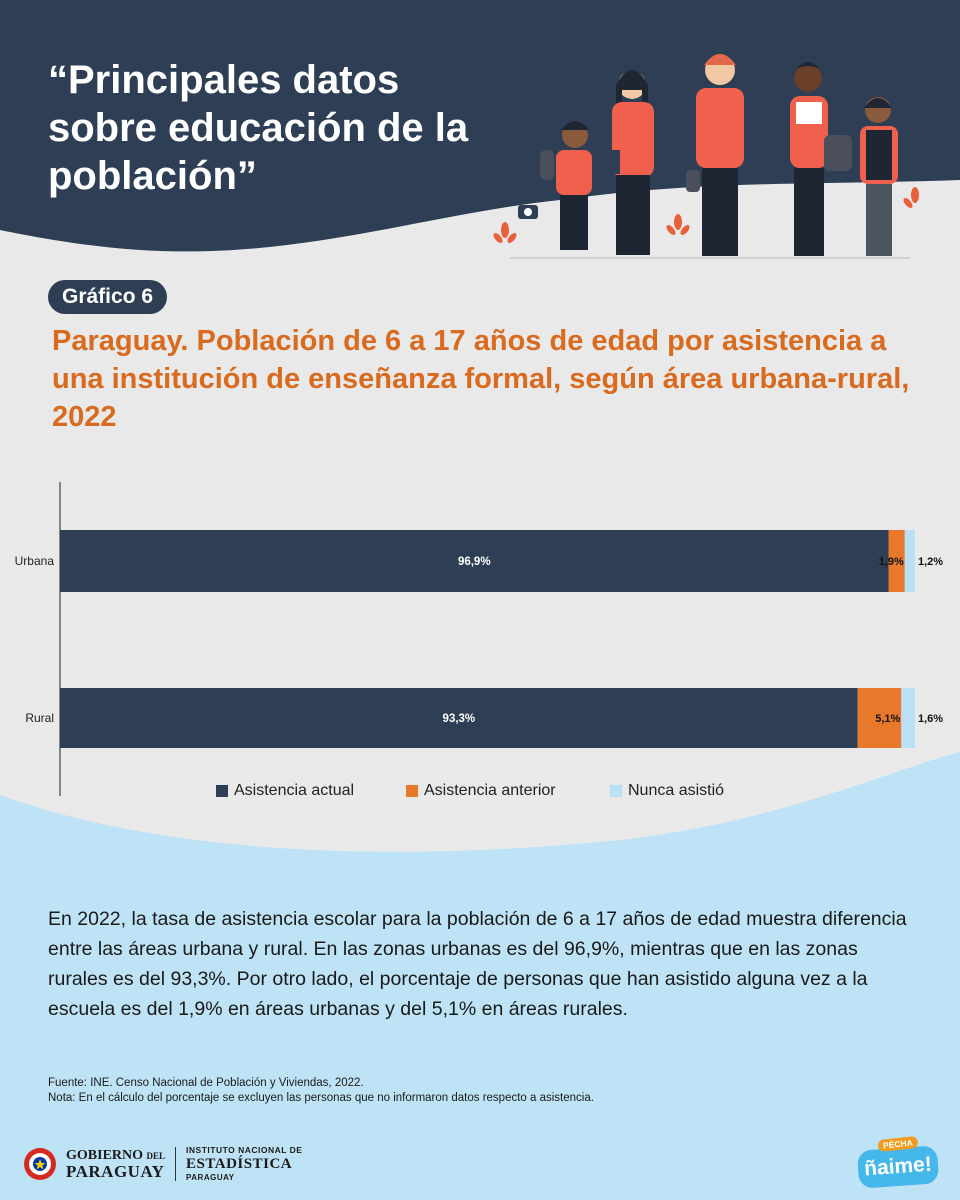 This screenshot has width=960, height=1200. What do you see at coordinates (176, 1164) in the screenshot?
I see `logo-divider` at bounding box center [176, 1164].